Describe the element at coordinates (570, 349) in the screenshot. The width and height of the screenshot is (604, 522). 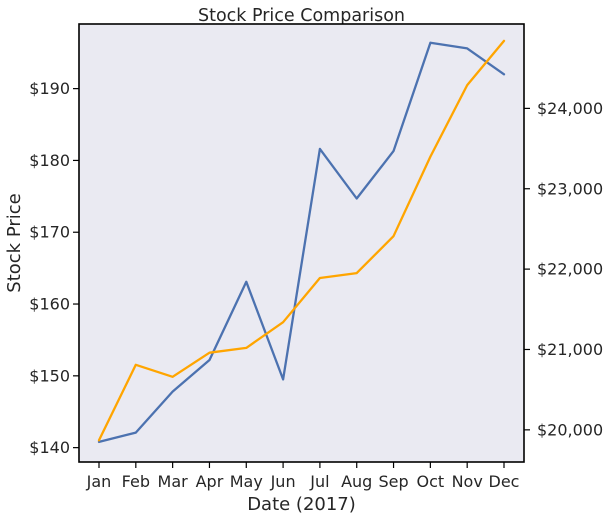
I see `right-y-tick-label: $21,000` at that location.